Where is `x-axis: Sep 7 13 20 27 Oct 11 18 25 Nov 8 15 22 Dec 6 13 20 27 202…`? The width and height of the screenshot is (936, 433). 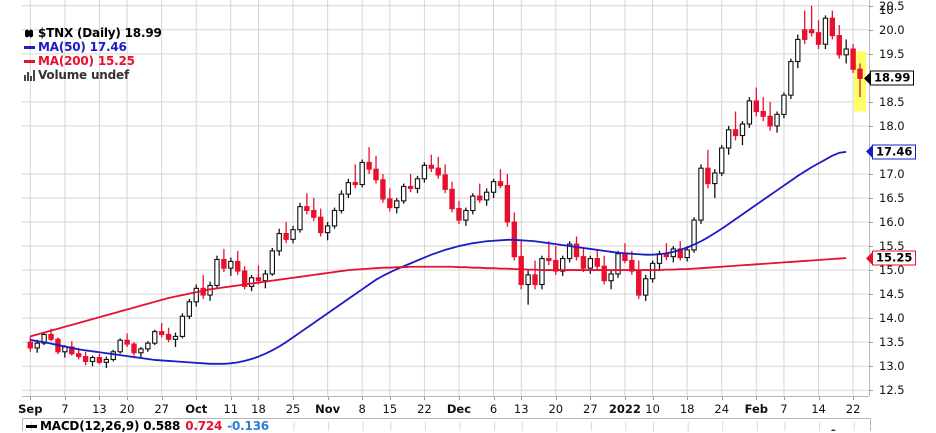
x-axis: Sep 7 13 20 27 Oct 11 18 25 Nov 8 15 22 Dec 6 13 20 27 202… is located at coordinates (443, 407).